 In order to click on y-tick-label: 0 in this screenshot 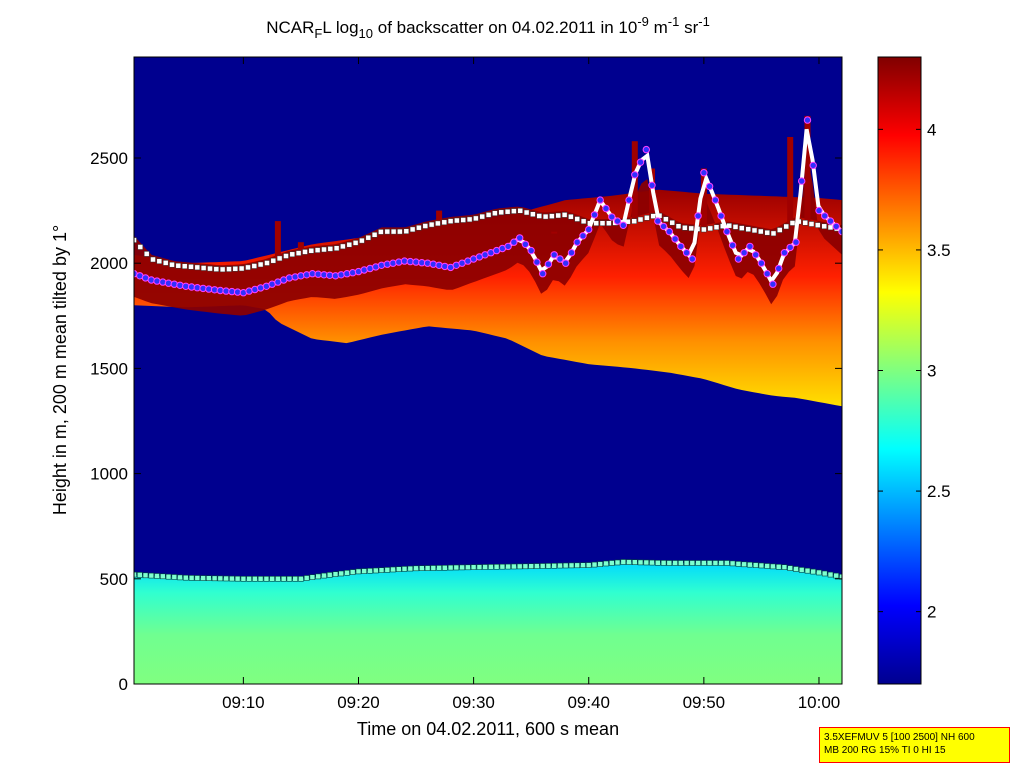, I will do `click(123, 684)`.